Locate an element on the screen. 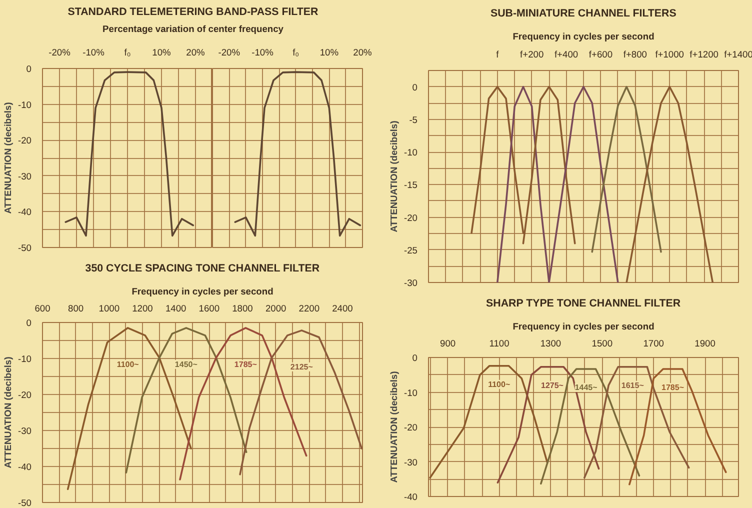  series-label: 1615~ is located at coordinates (632, 385).